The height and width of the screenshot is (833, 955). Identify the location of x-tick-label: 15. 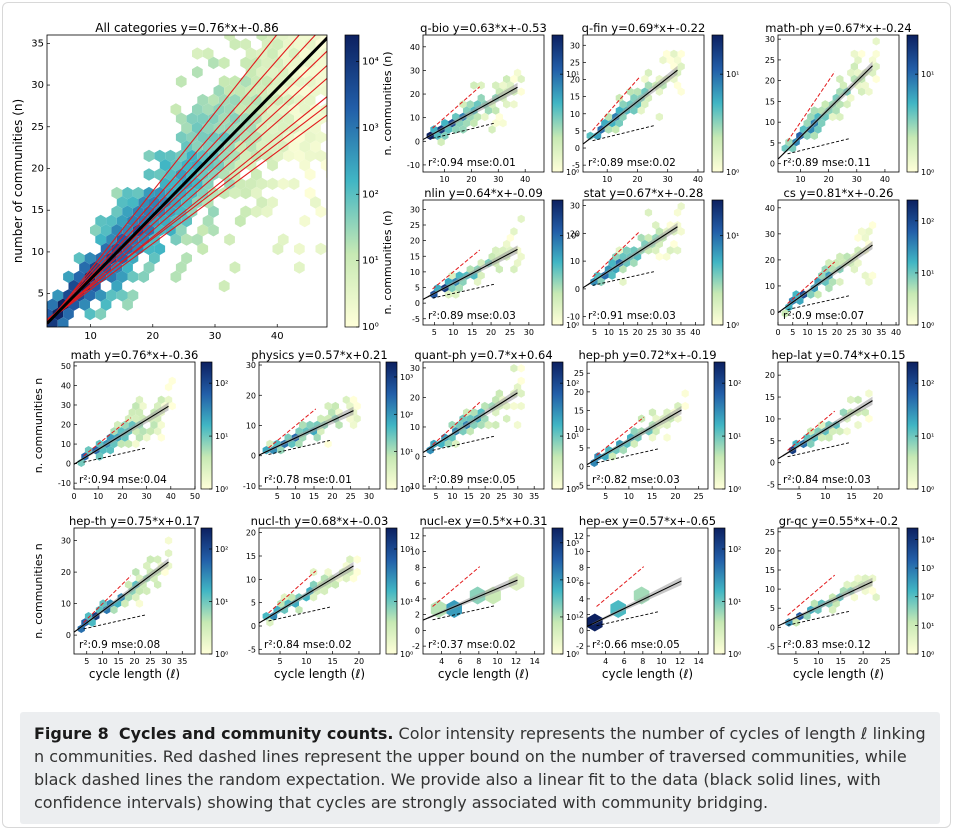
(652, 496).